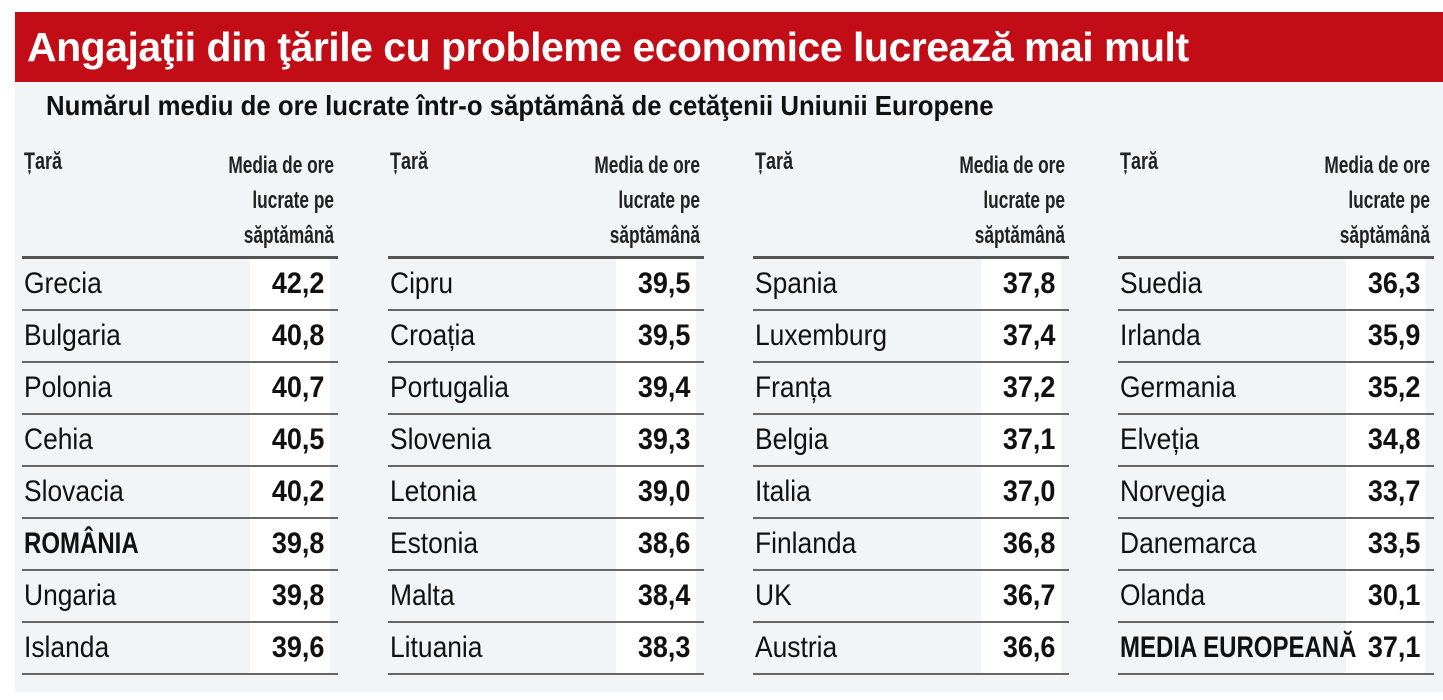  I want to click on table-row: Austria 36,6, so click(911, 649).